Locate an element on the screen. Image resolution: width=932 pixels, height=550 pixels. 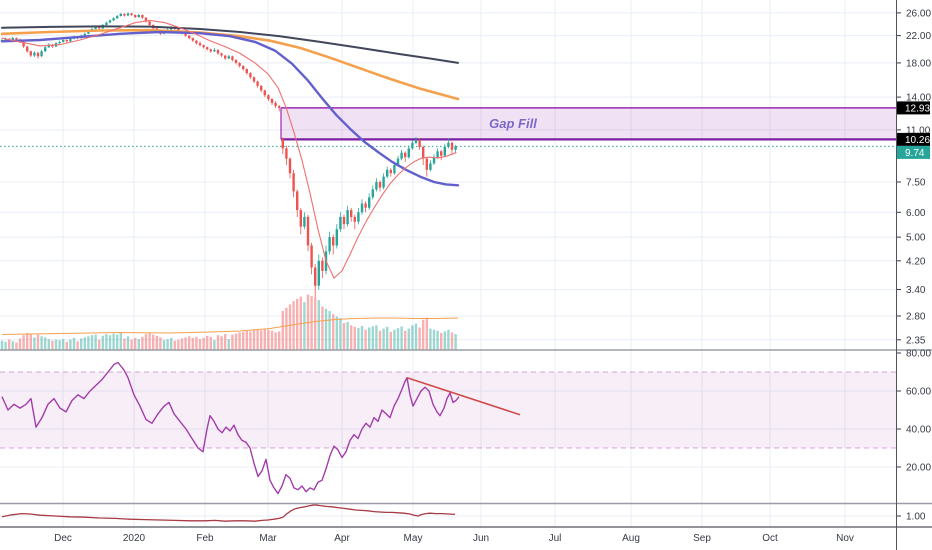
price-axis-scale is located at coordinates (914, 263).